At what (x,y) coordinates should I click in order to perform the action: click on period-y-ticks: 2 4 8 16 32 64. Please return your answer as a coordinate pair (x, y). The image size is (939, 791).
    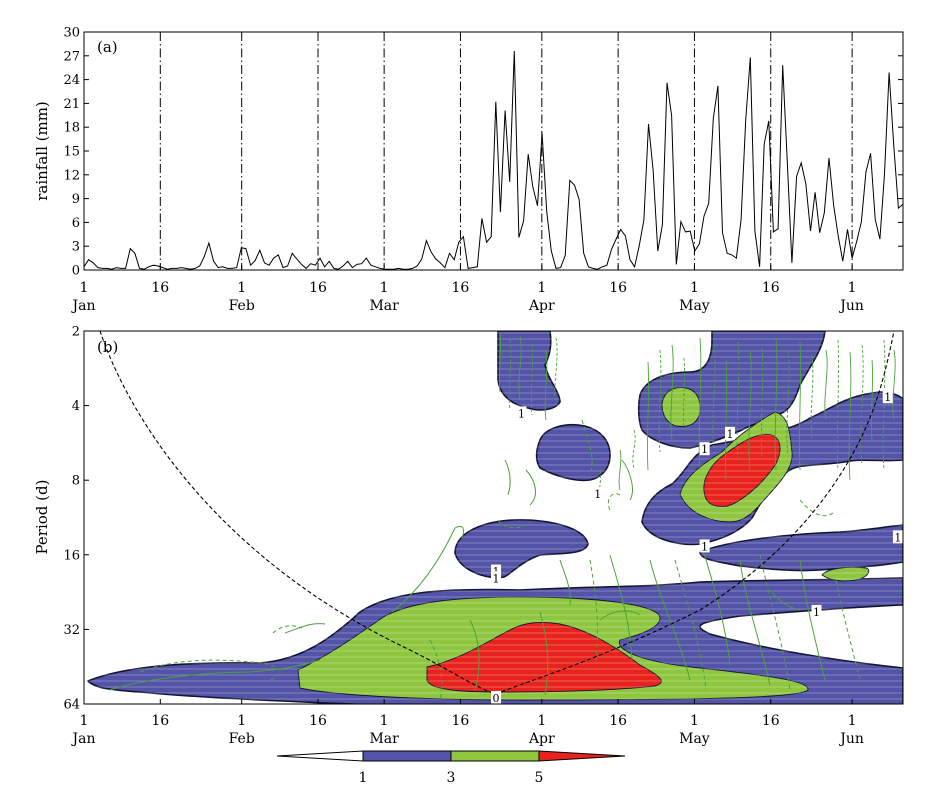
    Looking at the image, I should click on (76, 519).